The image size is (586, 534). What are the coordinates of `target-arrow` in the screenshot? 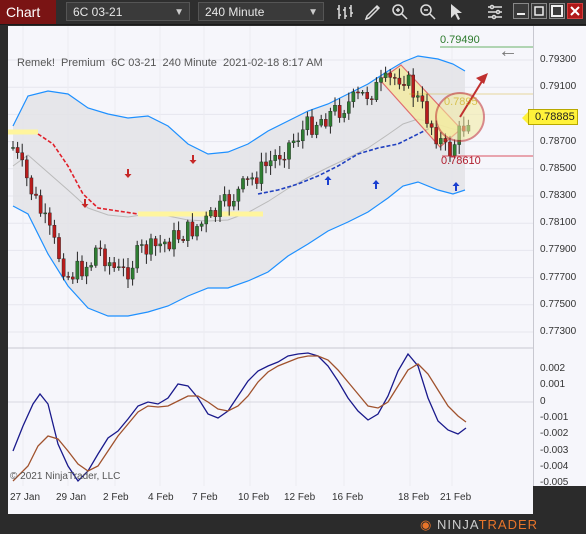 It's located at (472, 97).